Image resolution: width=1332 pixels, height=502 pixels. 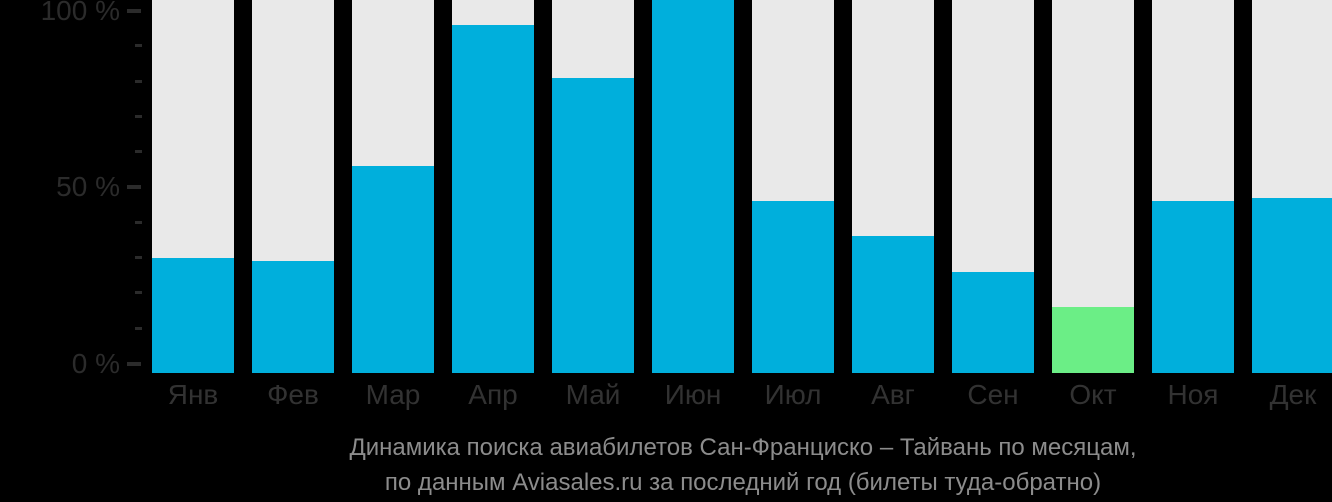 What do you see at coordinates (1293, 394) in the screenshot?
I see `month-label-Дек: Дек` at bounding box center [1293, 394].